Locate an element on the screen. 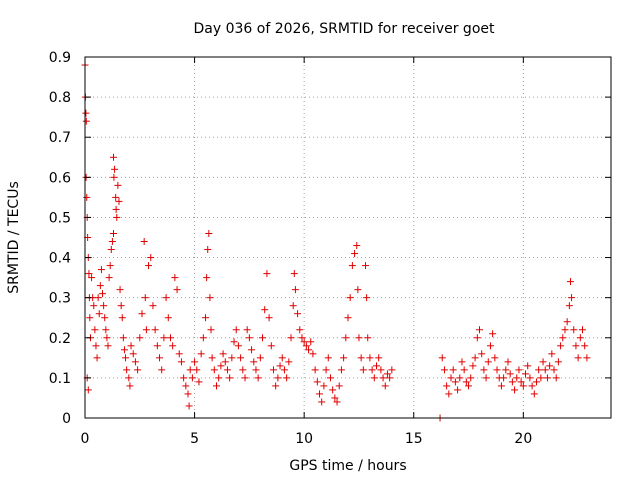 This screenshot has width=640, height=480. y-tick-label: 0.2 is located at coordinates (60, 339).